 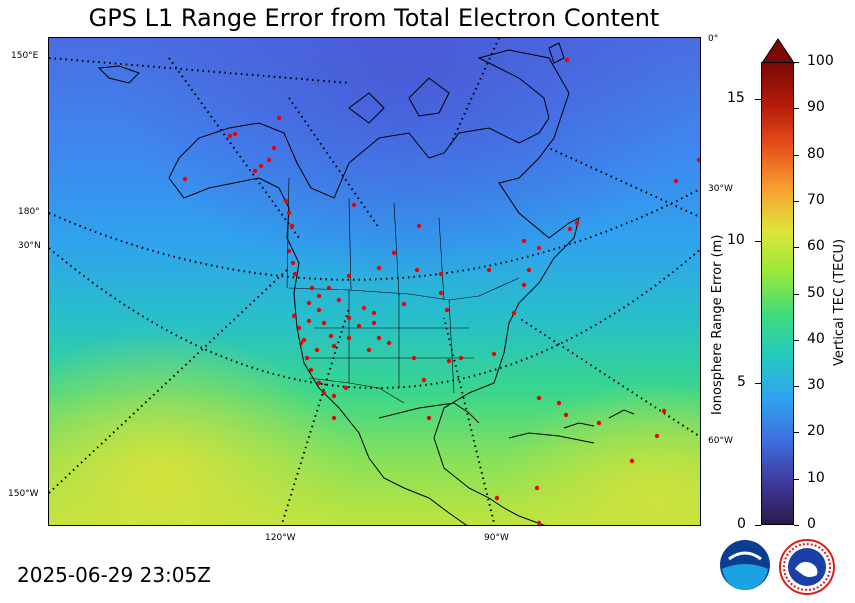 I want to click on colorbar-tick-label: 60, so click(x=816, y=246).